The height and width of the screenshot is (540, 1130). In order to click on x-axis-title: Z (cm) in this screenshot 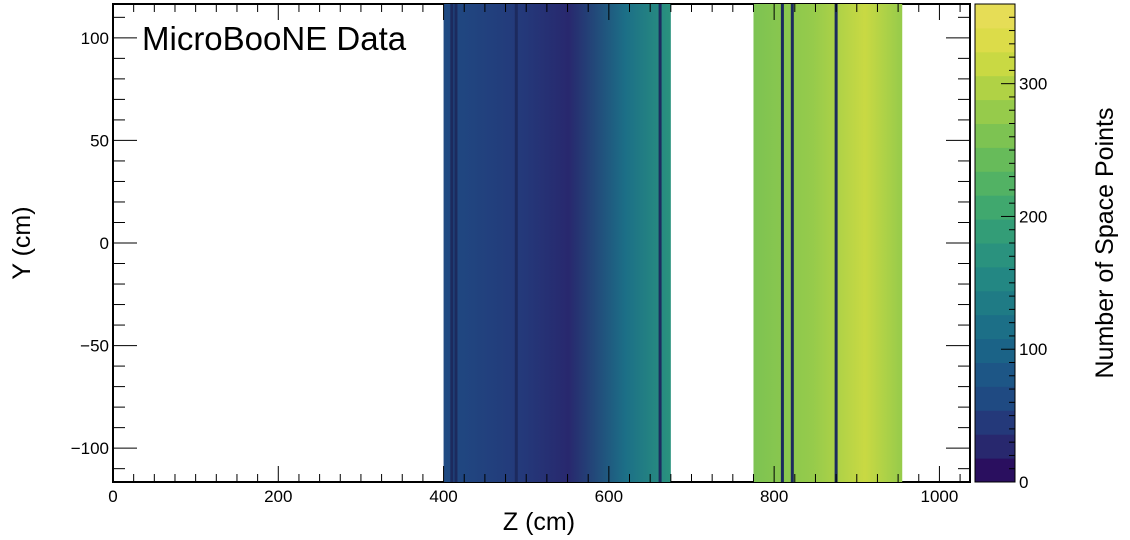, I will do `click(539, 522)`.